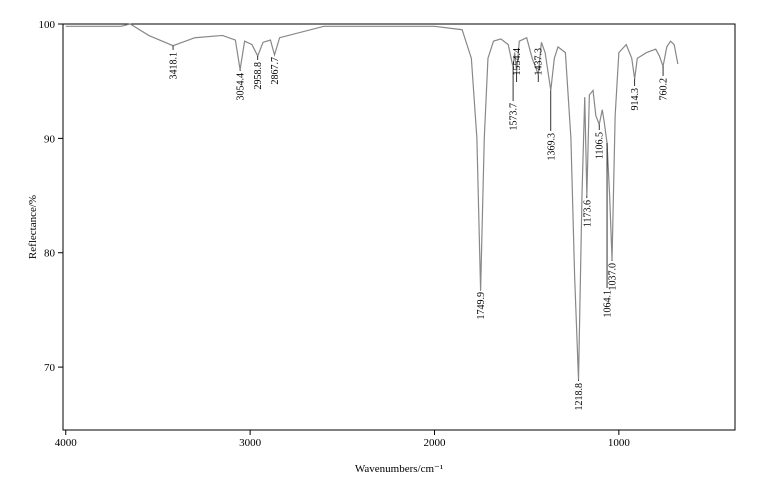  What do you see at coordinates (50, 139) in the screenshot?
I see `y-tick-label: 90` at bounding box center [50, 139].